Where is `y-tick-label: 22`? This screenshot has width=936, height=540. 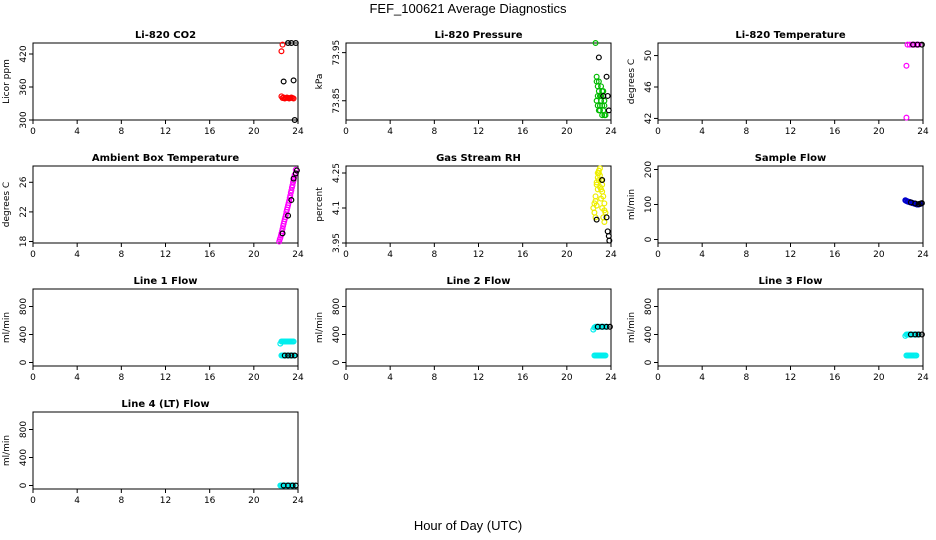
y-tick-label: 22 is located at coordinates (24, 211).